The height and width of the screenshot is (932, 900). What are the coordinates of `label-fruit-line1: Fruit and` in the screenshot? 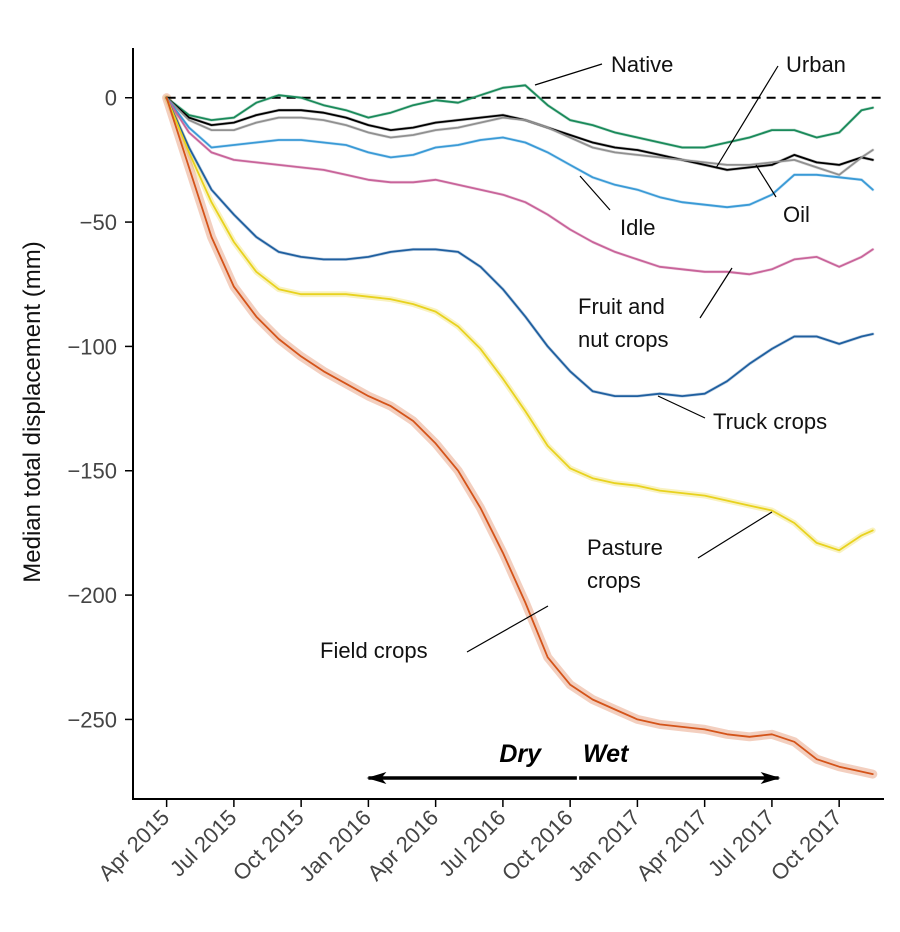 It's located at (621, 306).